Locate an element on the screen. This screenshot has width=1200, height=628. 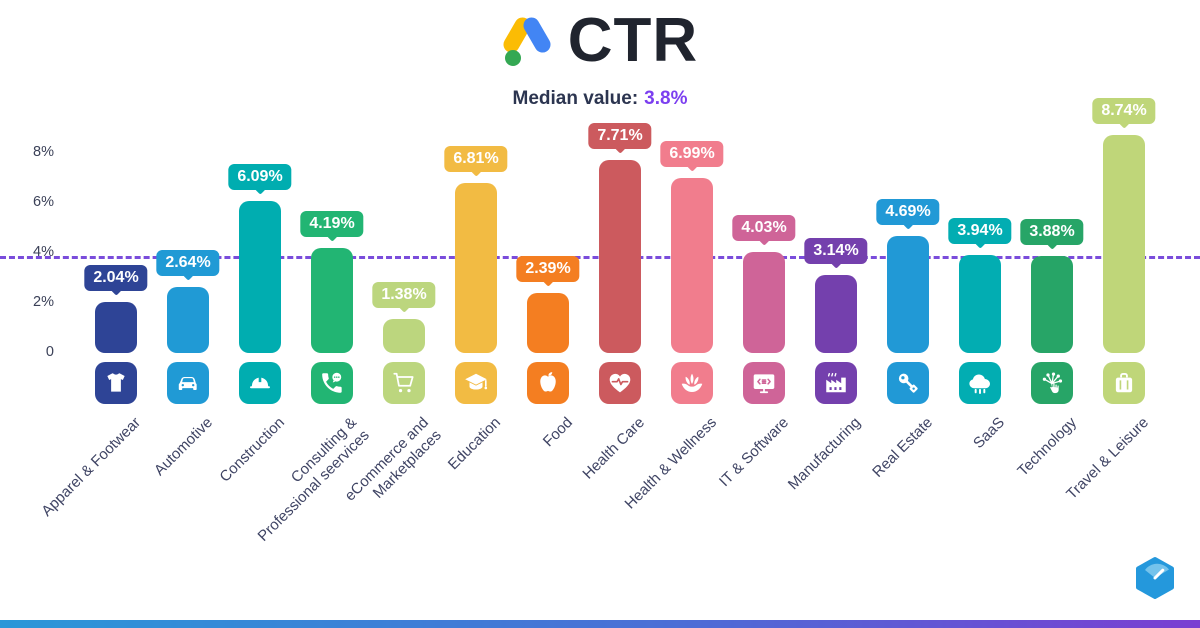
value-badge: 6.99% is located at coordinates (692, 154).